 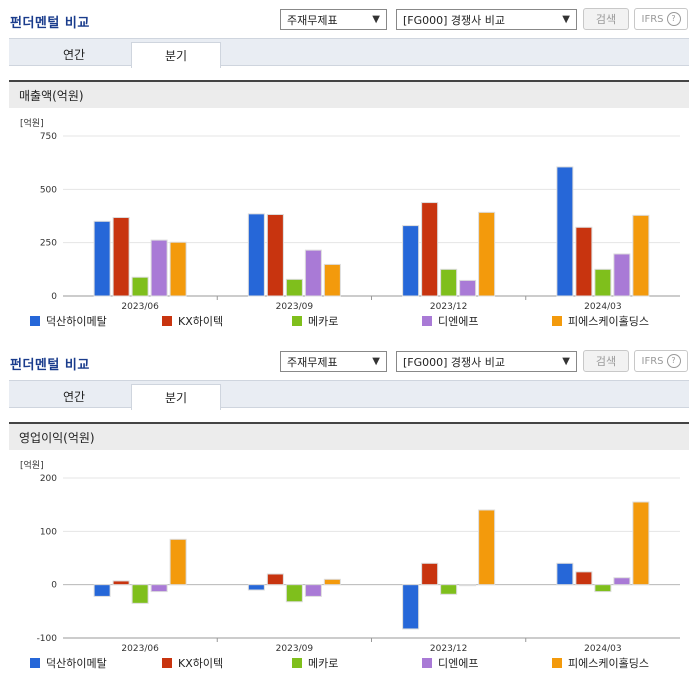 What do you see at coordinates (448, 307) in the screenshot?
I see `x-tick-label: 2023/12` at bounding box center [448, 307].